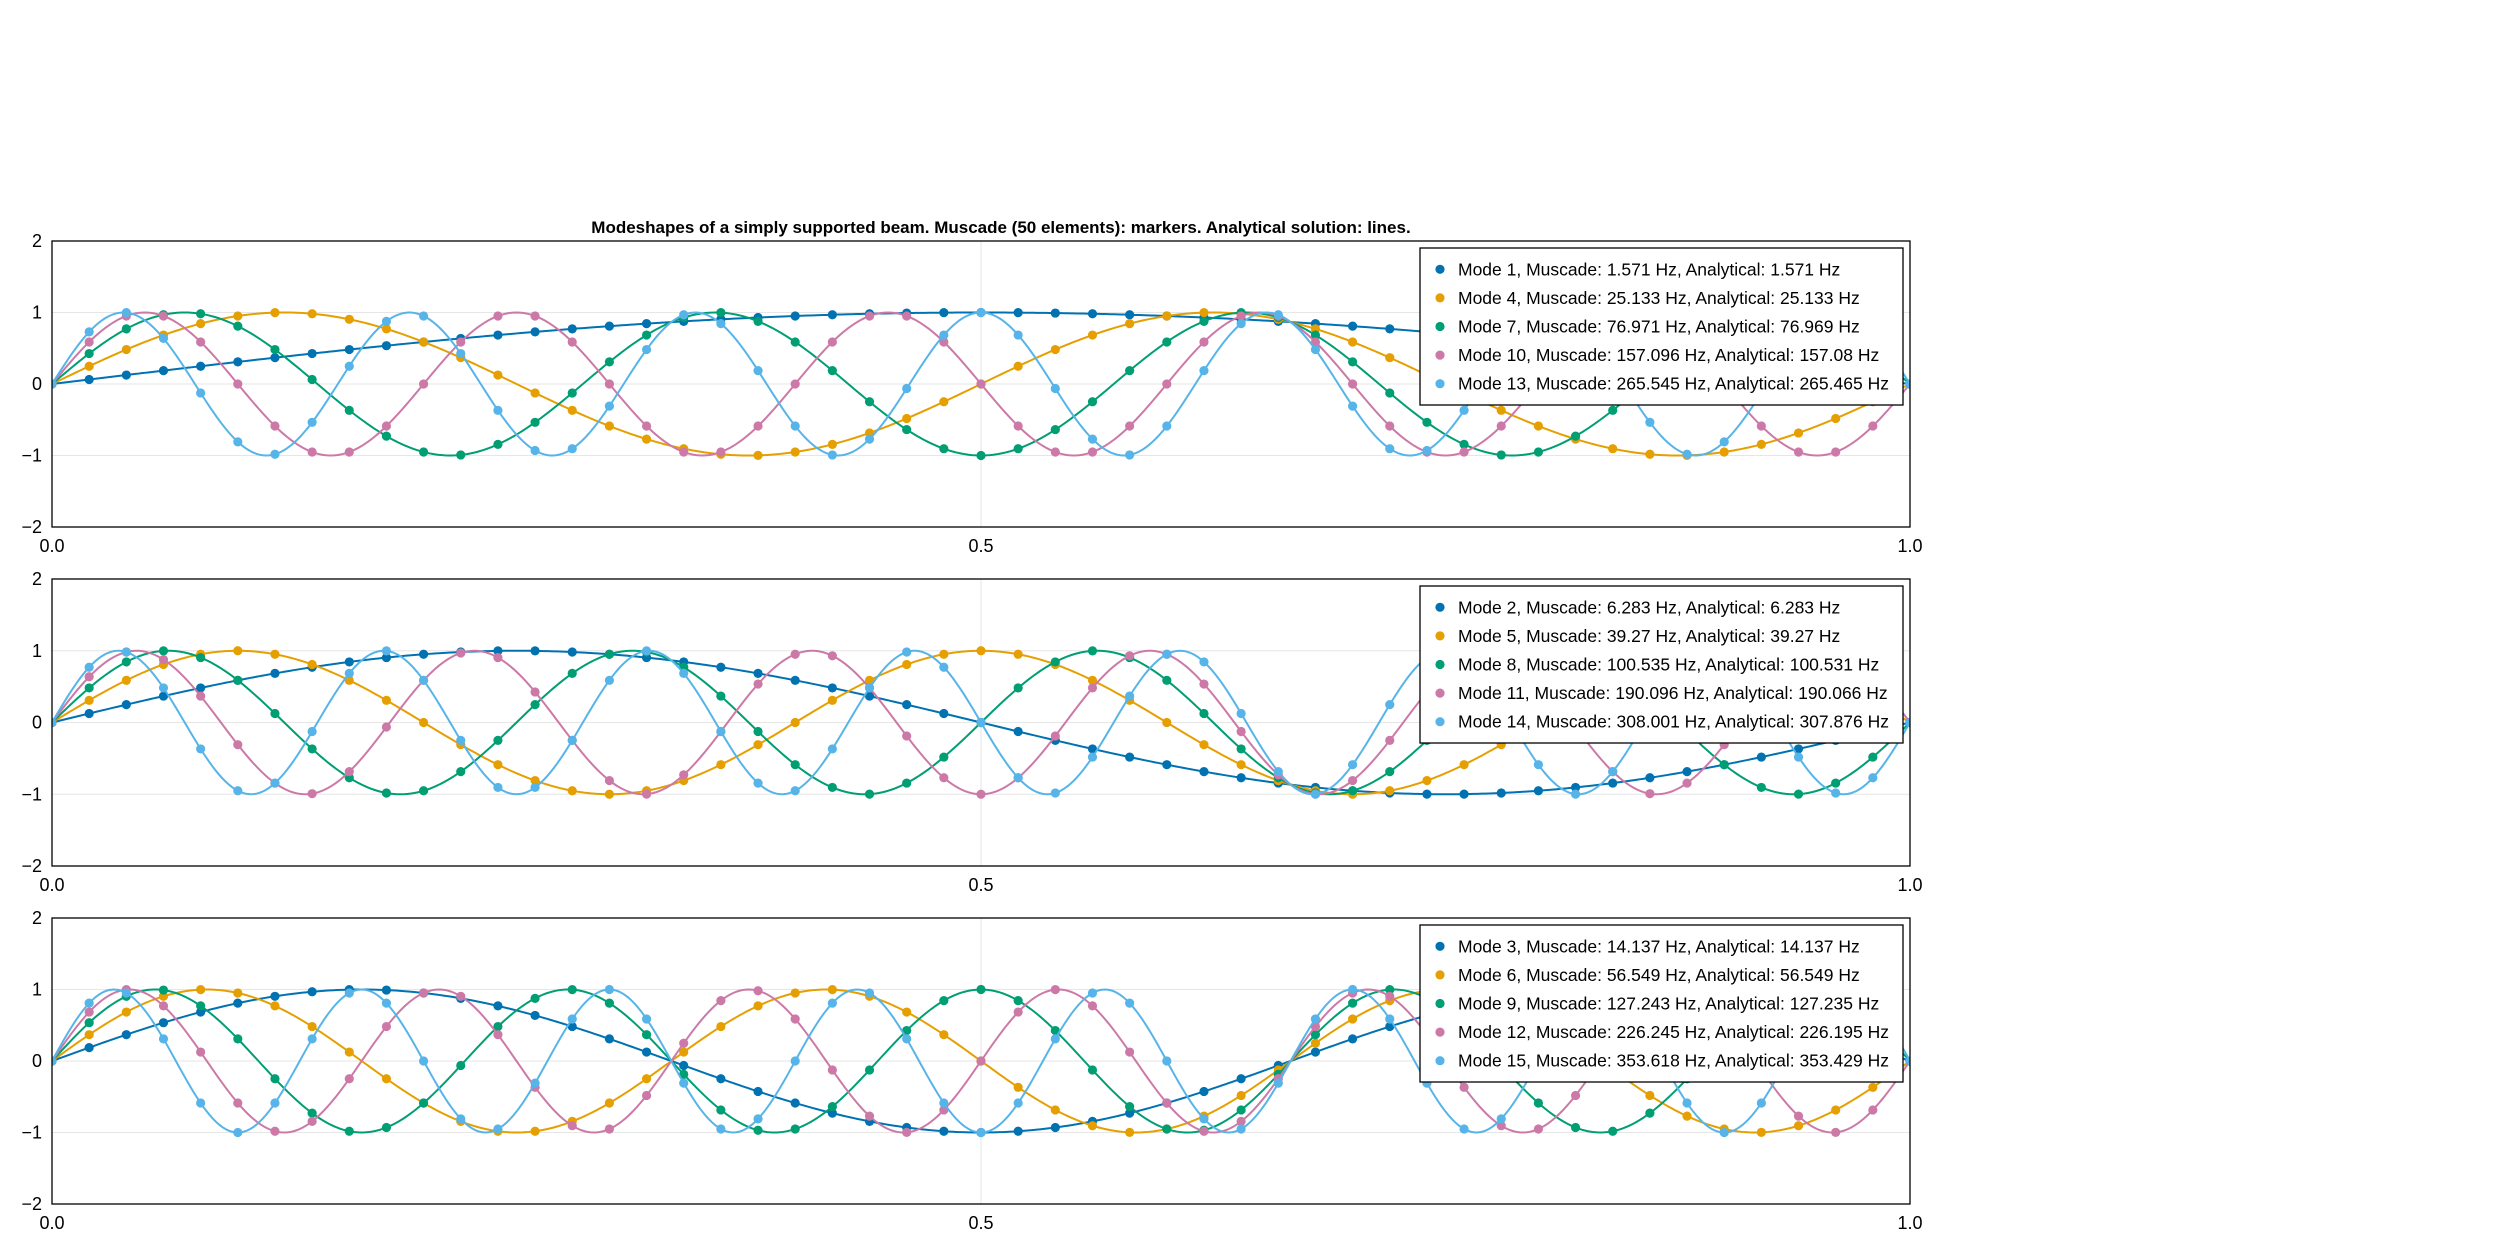 This screenshot has height=1250, width=2500. What do you see at coordinates (31, 456) in the screenshot?
I see `y-tick-label: −1` at bounding box center [31, 456].